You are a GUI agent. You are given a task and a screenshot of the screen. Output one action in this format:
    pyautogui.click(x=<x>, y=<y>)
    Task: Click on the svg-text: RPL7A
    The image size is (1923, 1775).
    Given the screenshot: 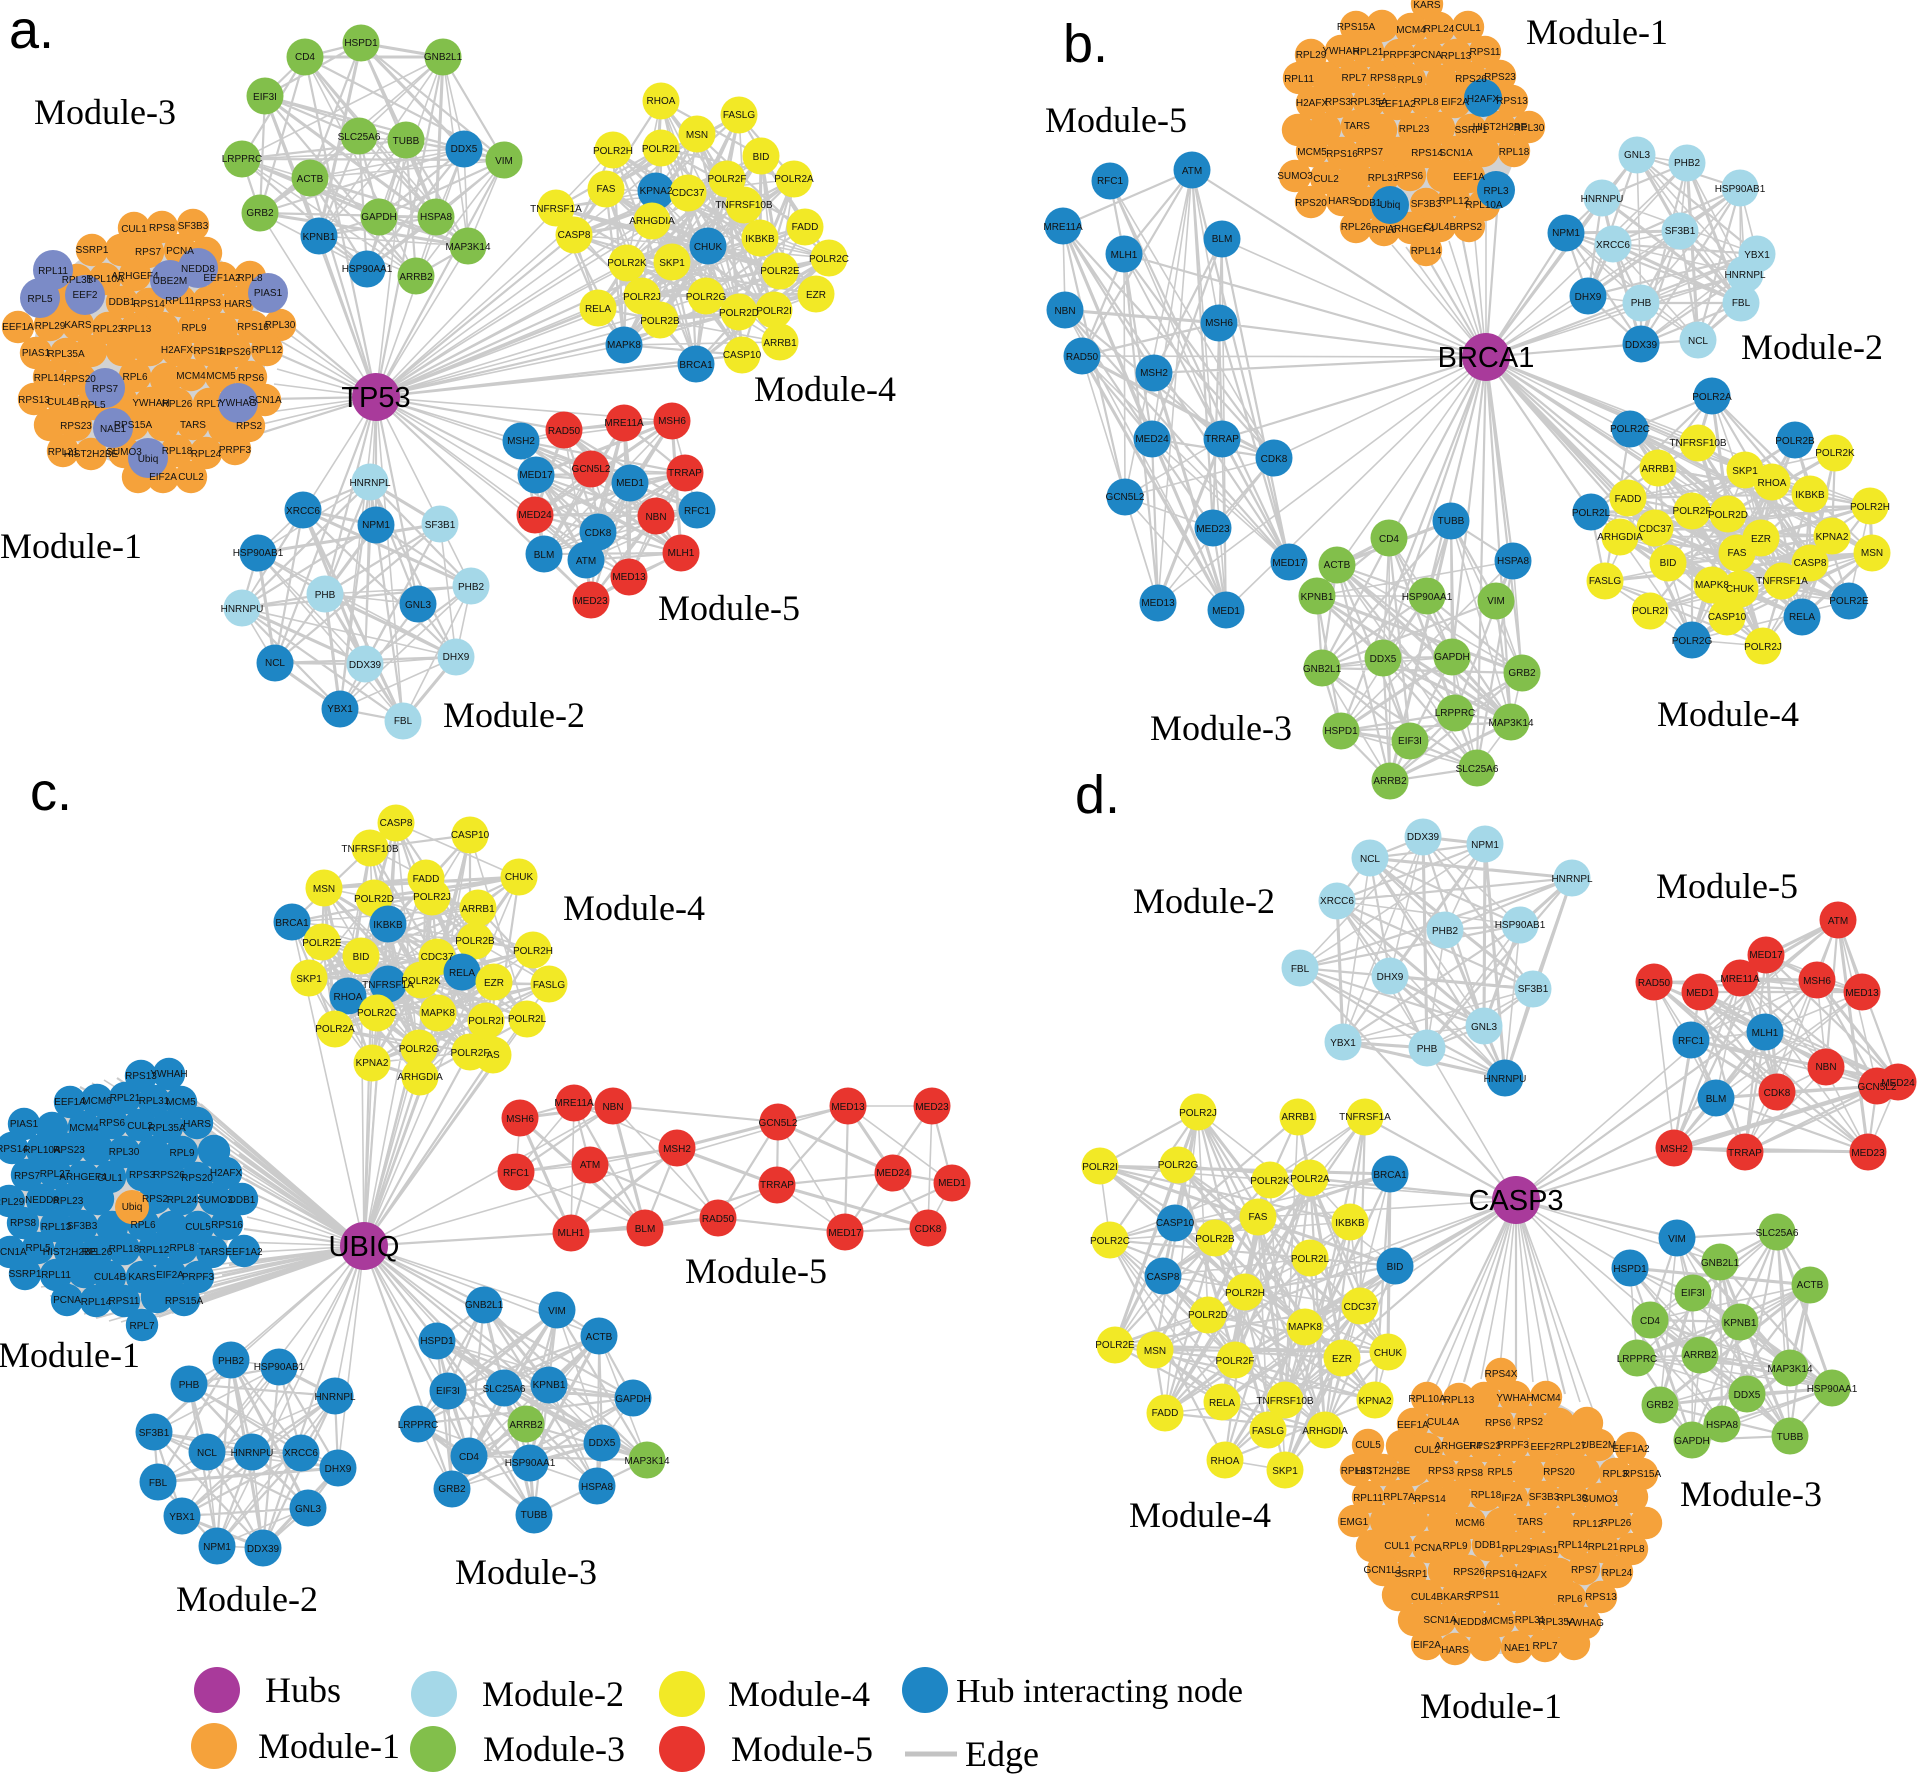 What is the action you would take?
    pyautogui.click(x=1399, y=1497)
    